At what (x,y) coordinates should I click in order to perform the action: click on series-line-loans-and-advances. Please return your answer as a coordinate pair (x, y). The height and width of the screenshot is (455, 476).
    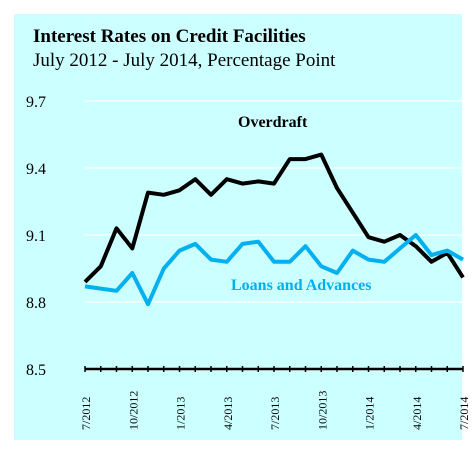
    Looking at the image, I should click on (274, 270).